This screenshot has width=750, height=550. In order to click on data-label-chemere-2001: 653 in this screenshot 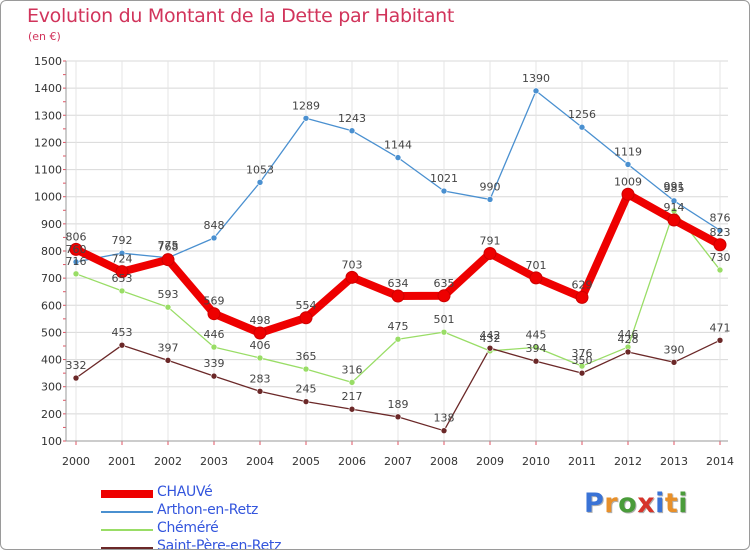, I will do `click(122, 278)`.